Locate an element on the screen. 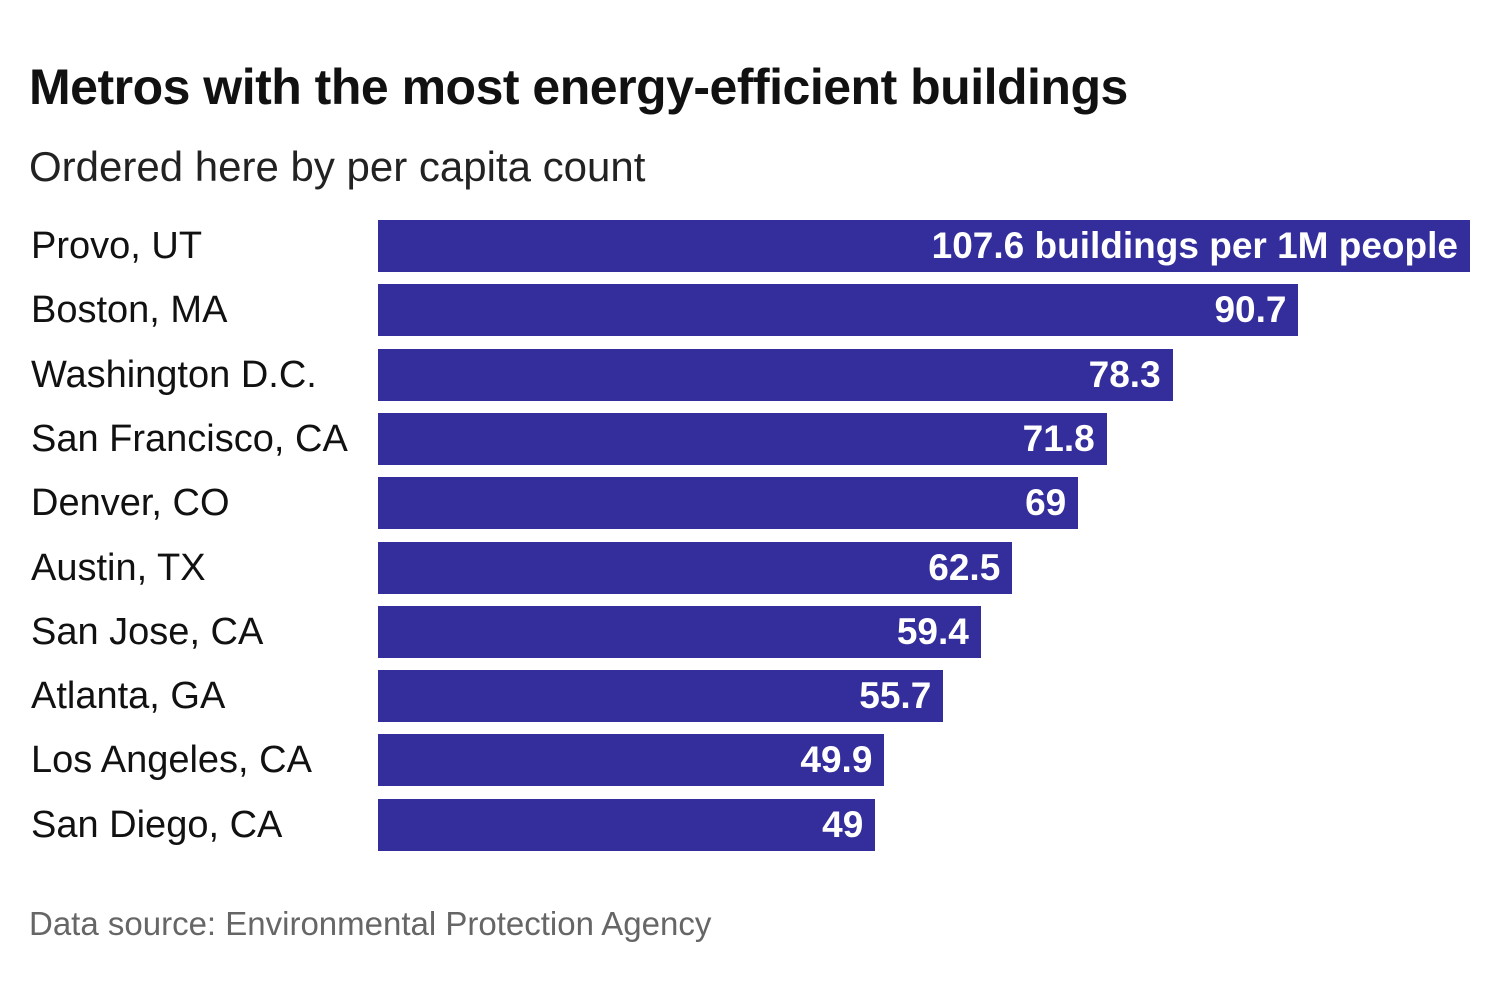 The height and width of the screenshot is (1000, 1500). chart-subtitle: Ordered here by per capita count is located at coordinates (337, 166).